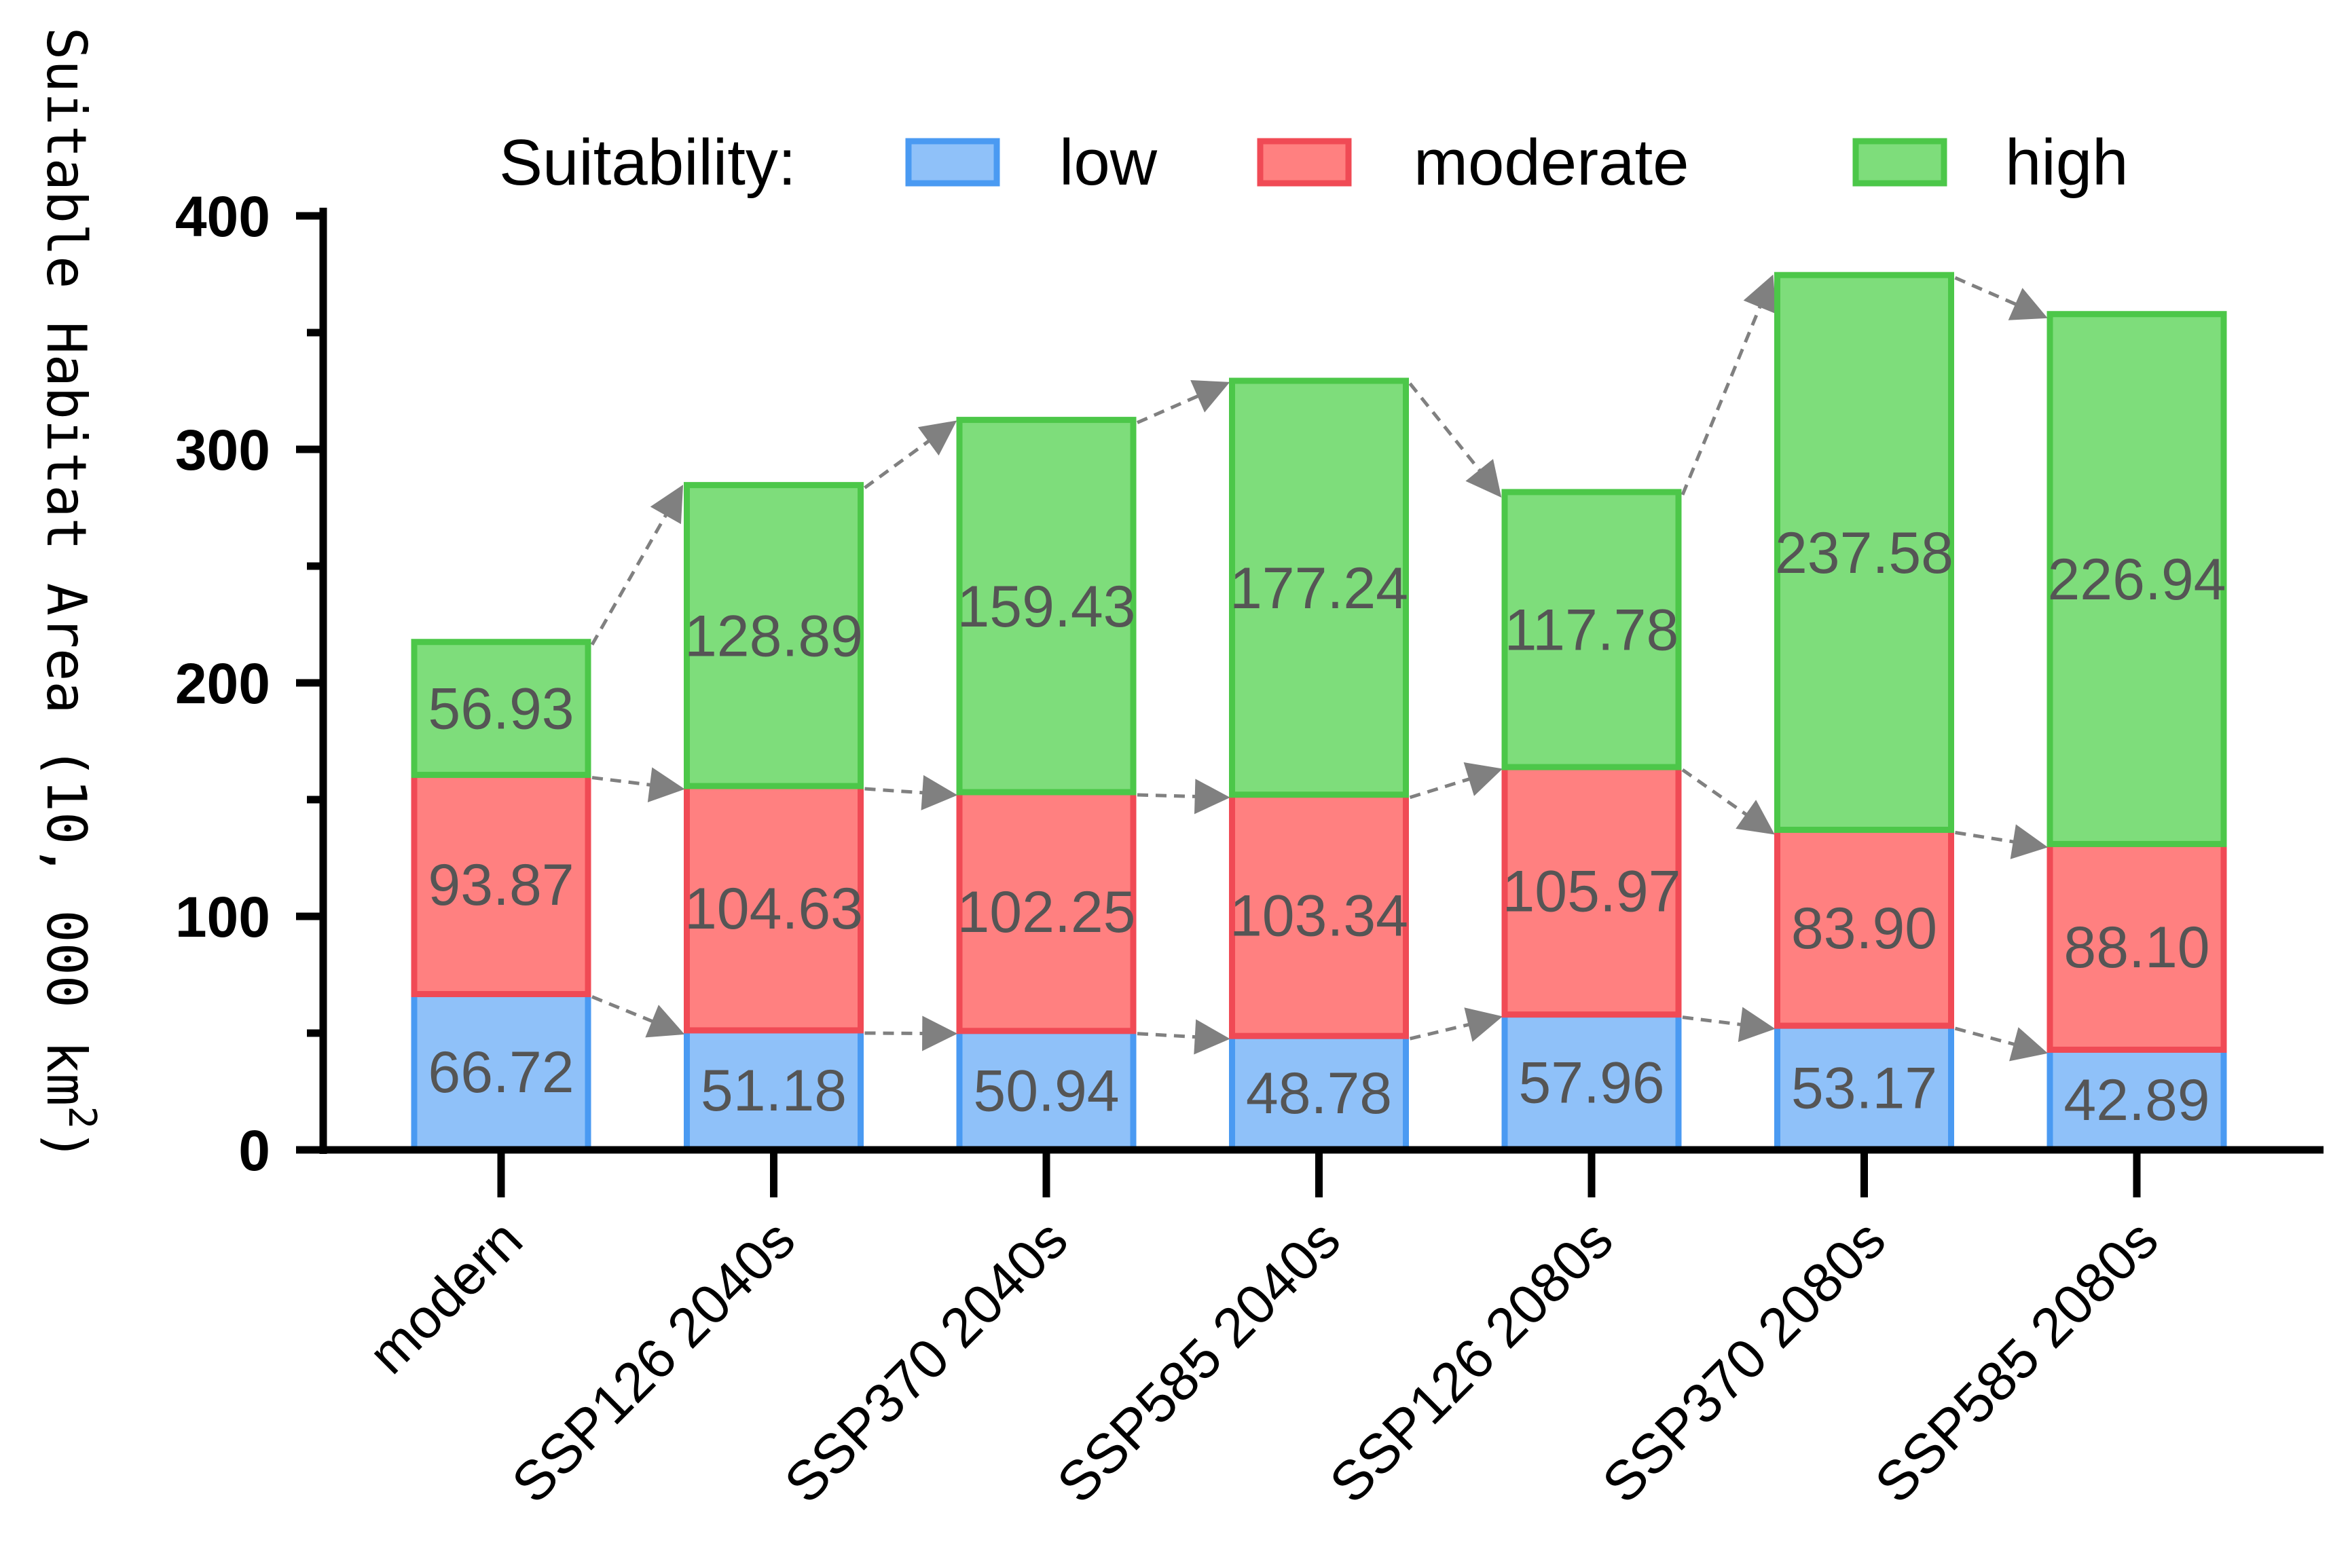  I want to click on value-label-low: 51.18, so click(774, 1091).